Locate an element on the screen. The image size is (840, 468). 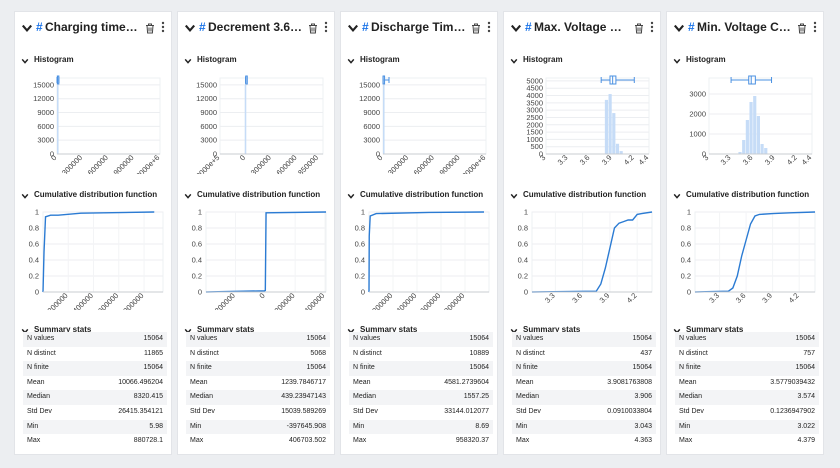
stat-value: 8320.415 is located at coordinates (148, 397).